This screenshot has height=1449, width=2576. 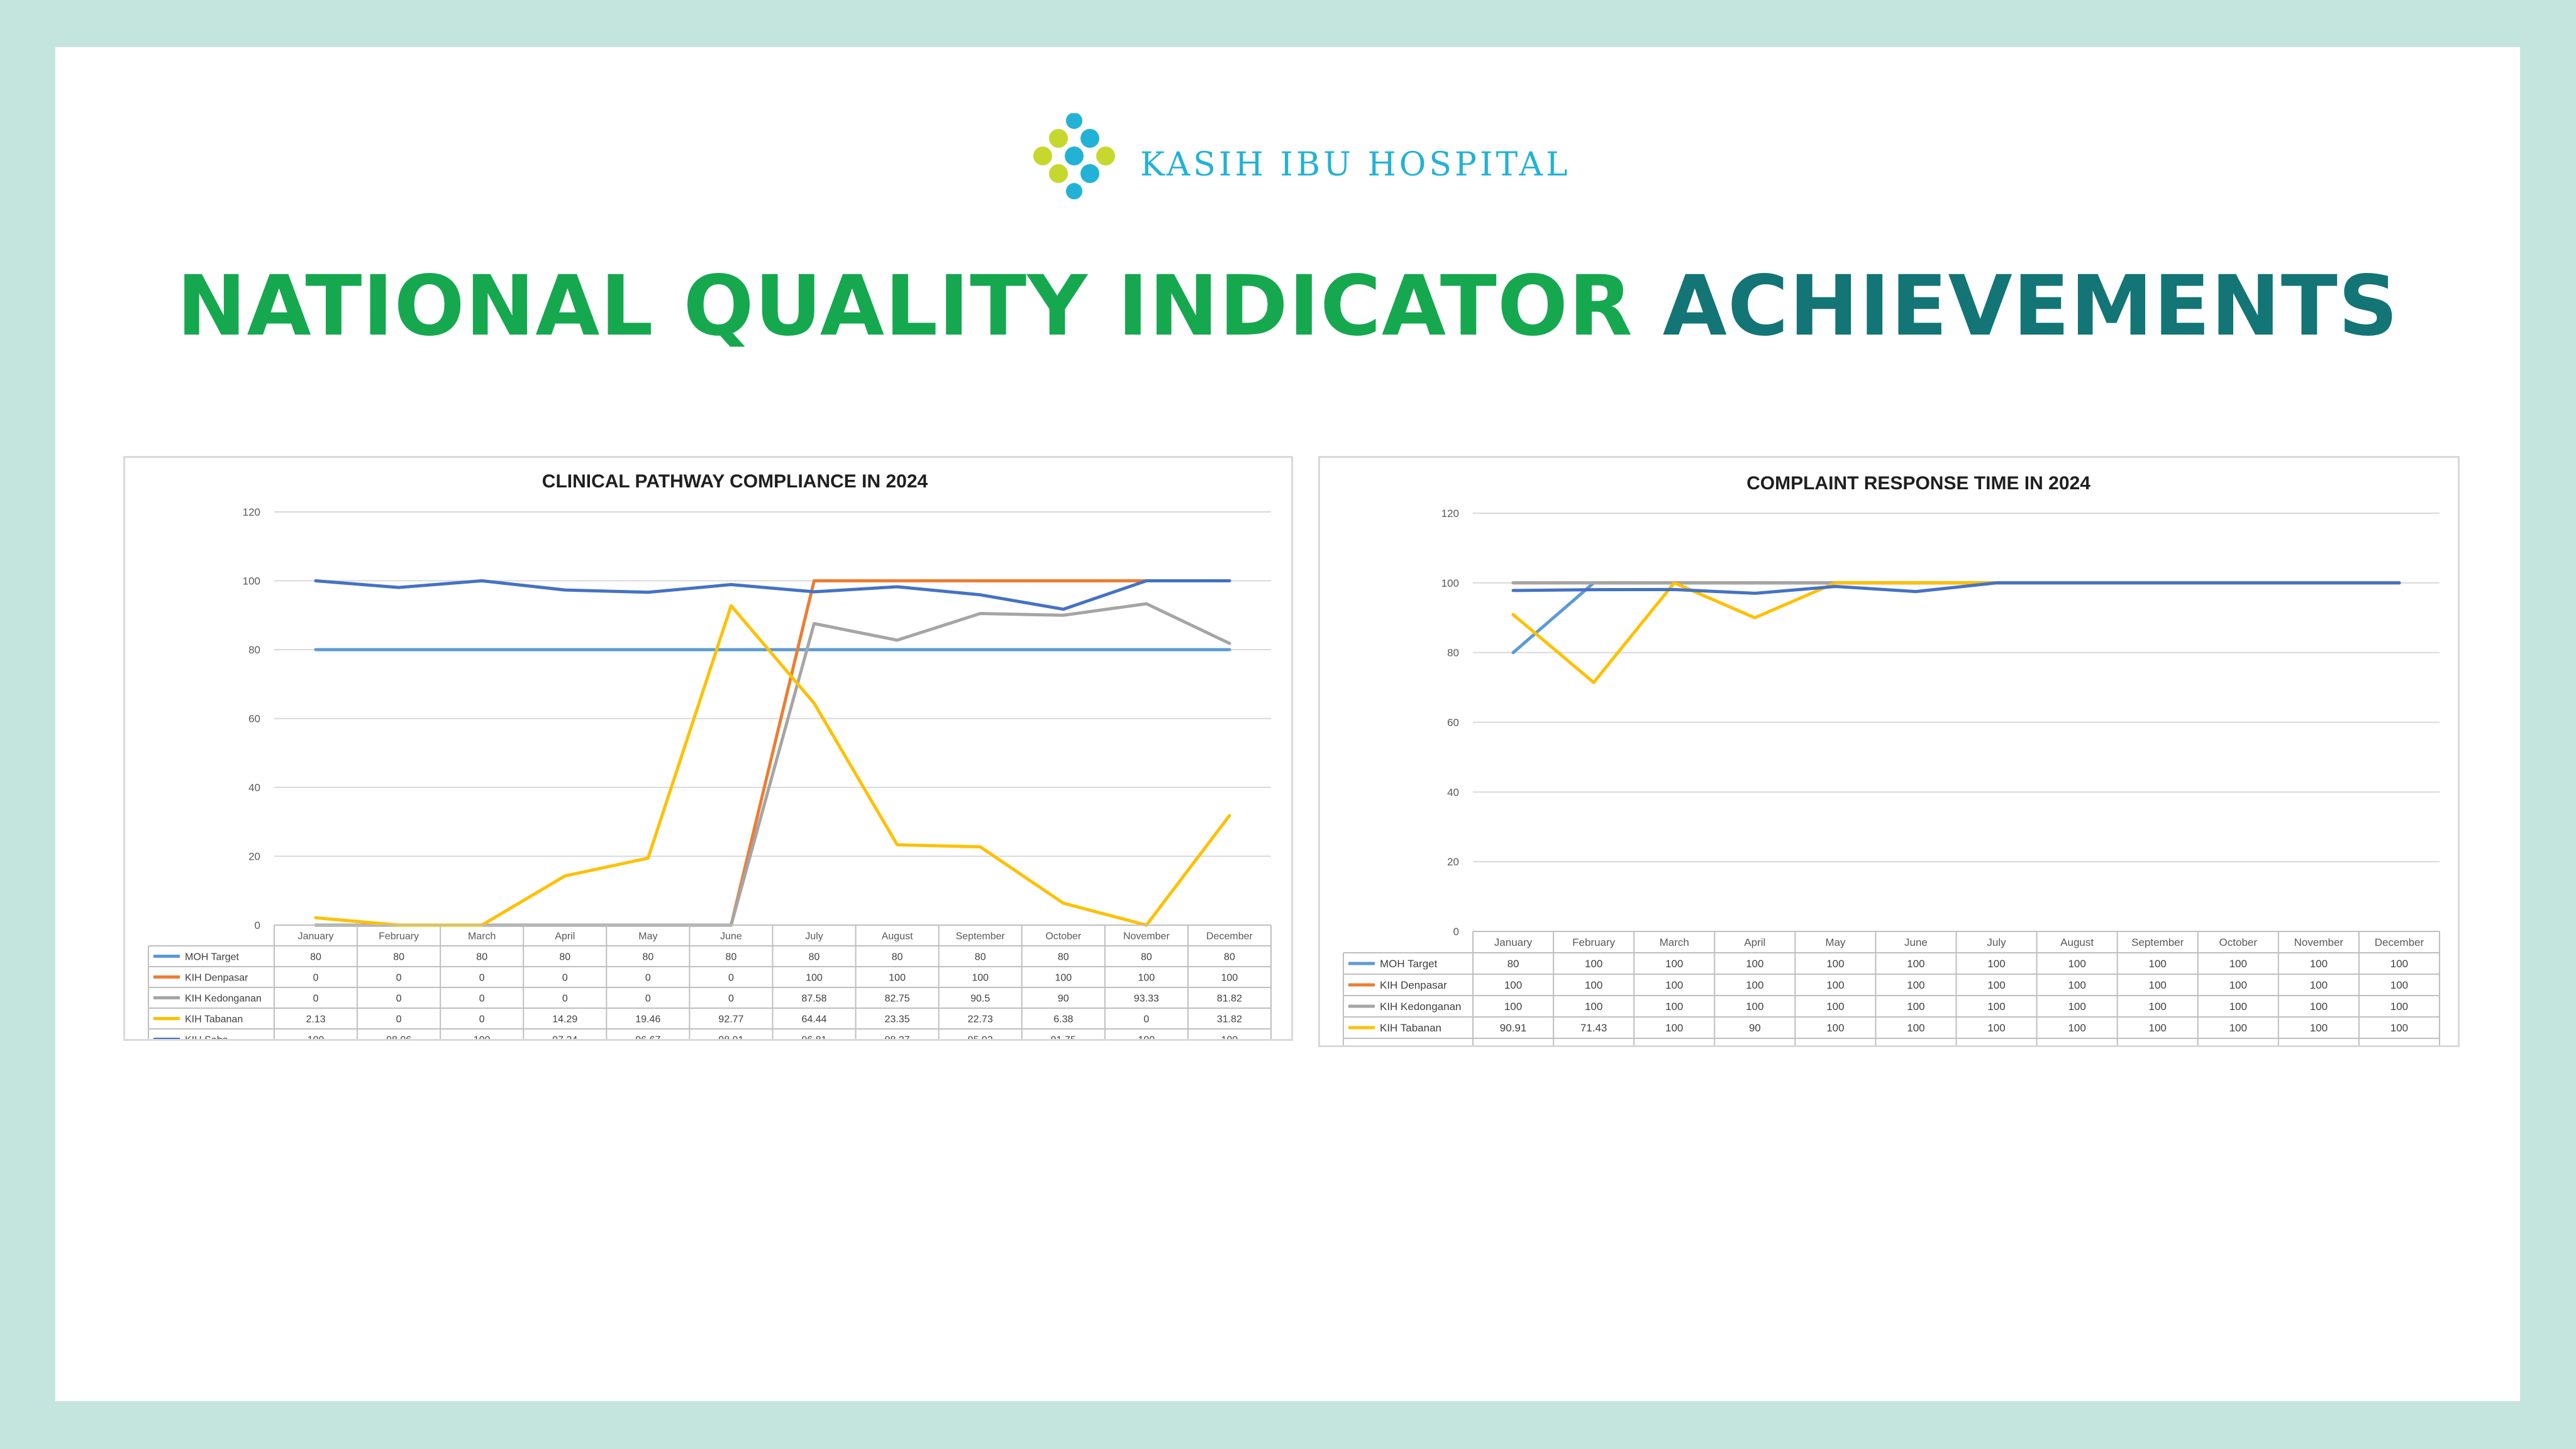 What do you see at coordinates (1915, 1044) in the screenshot?
I see `table-cell: 97.52` at bounding box center [1915, 1044].